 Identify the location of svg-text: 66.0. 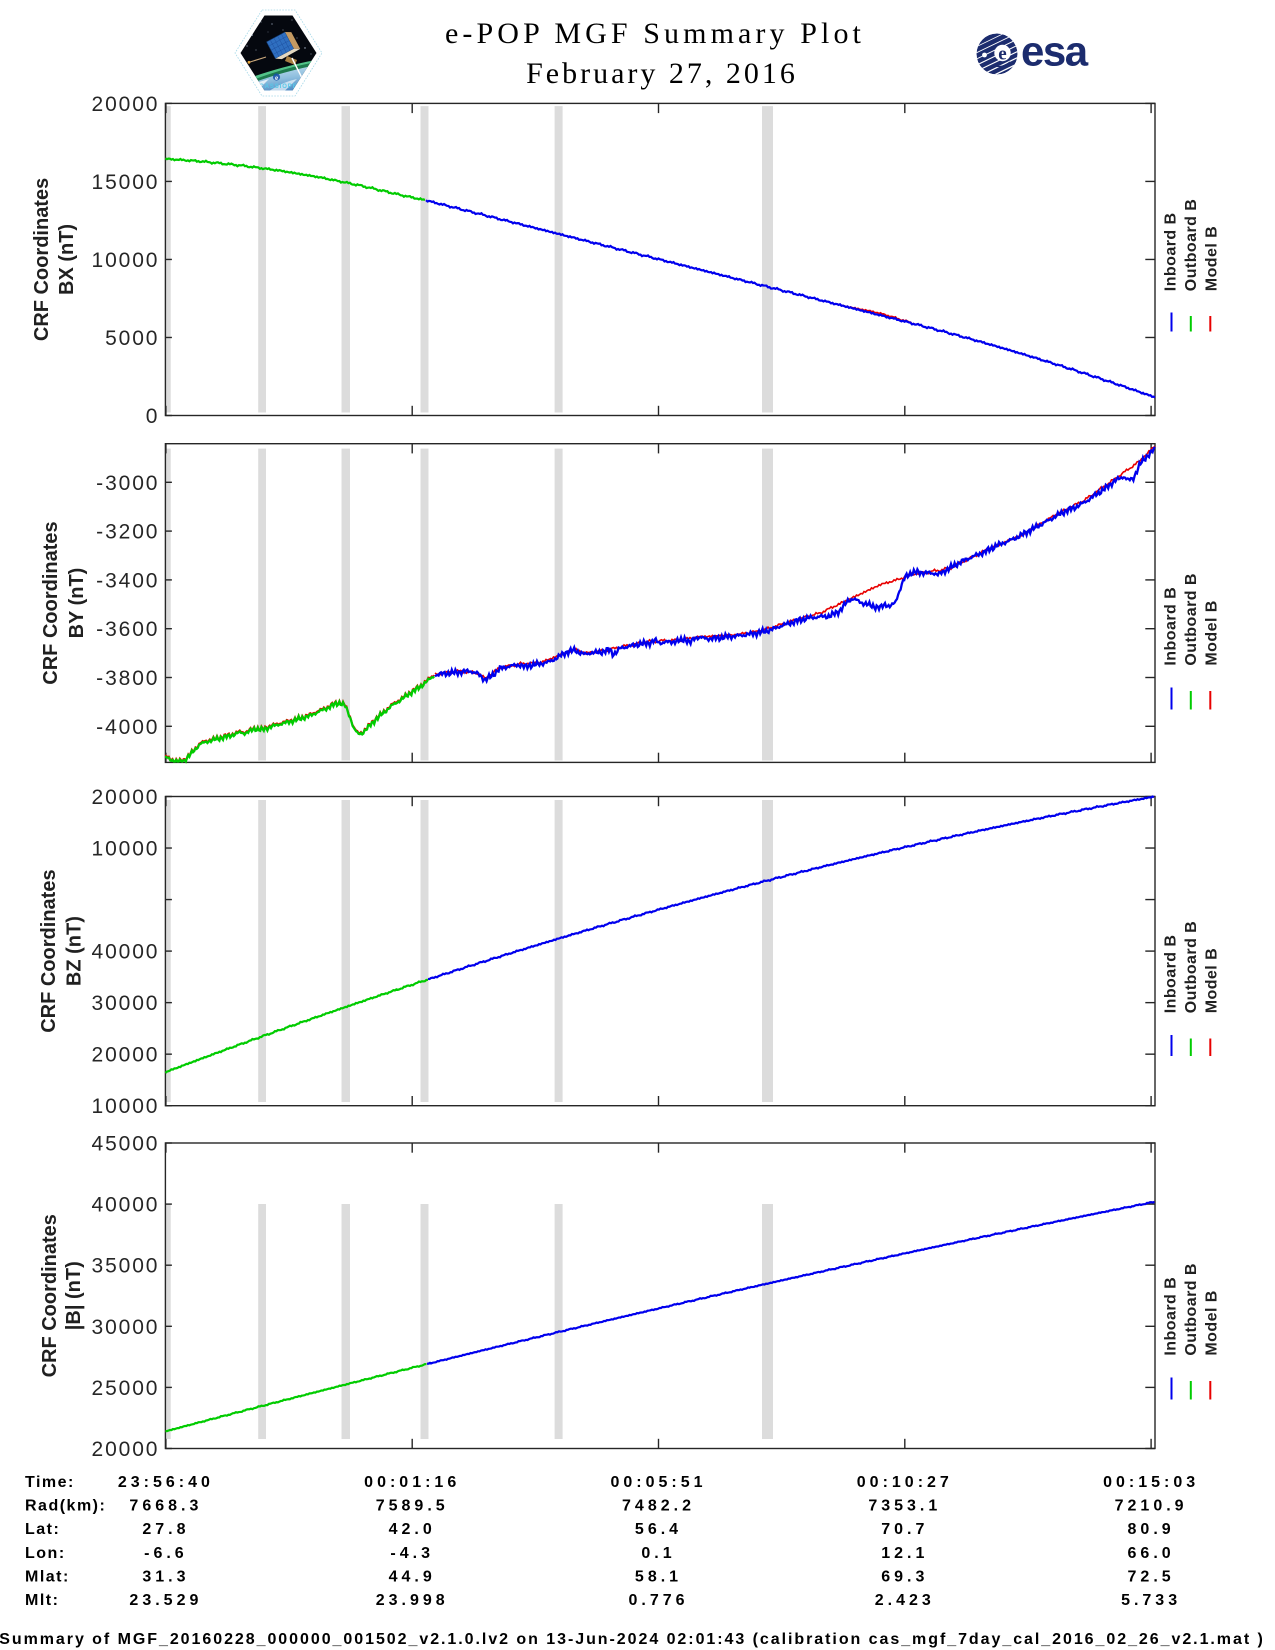
(1151, 1553).